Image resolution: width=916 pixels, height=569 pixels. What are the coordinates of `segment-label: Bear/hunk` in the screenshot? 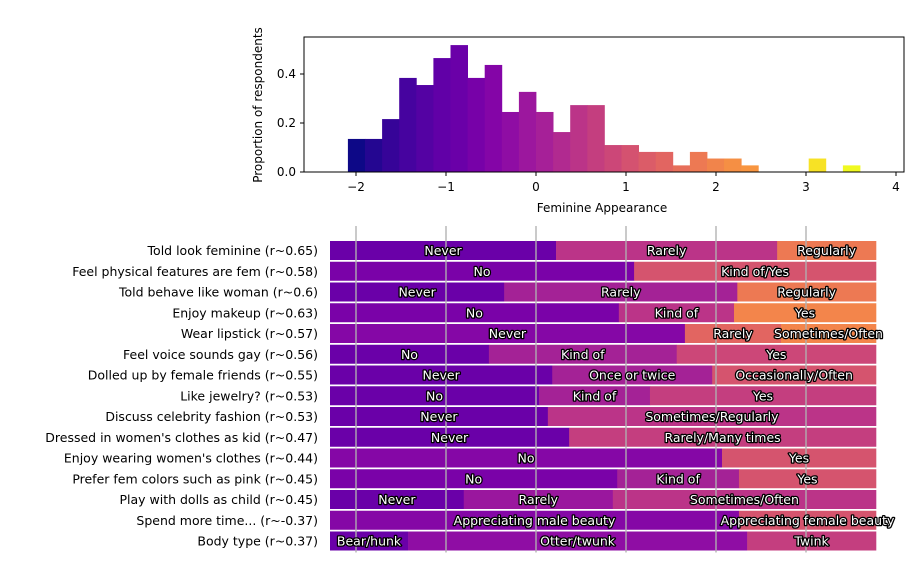 It's located at (369, 541).